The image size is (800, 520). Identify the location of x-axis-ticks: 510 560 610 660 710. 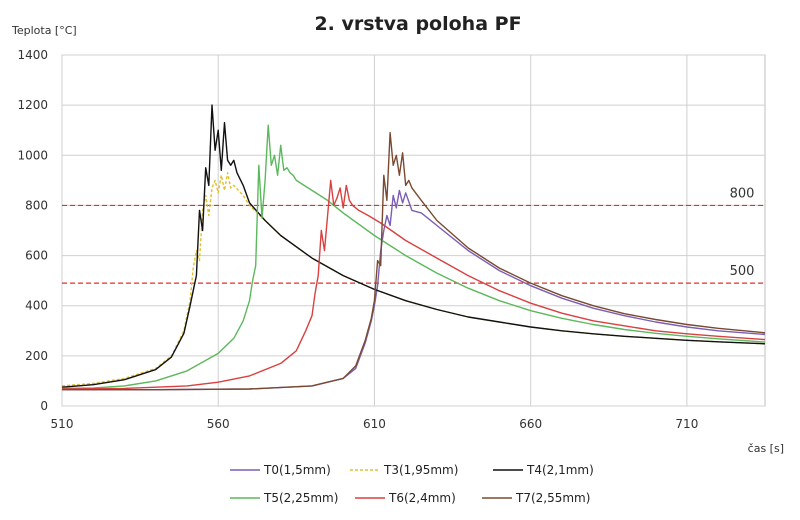
(375, 424).